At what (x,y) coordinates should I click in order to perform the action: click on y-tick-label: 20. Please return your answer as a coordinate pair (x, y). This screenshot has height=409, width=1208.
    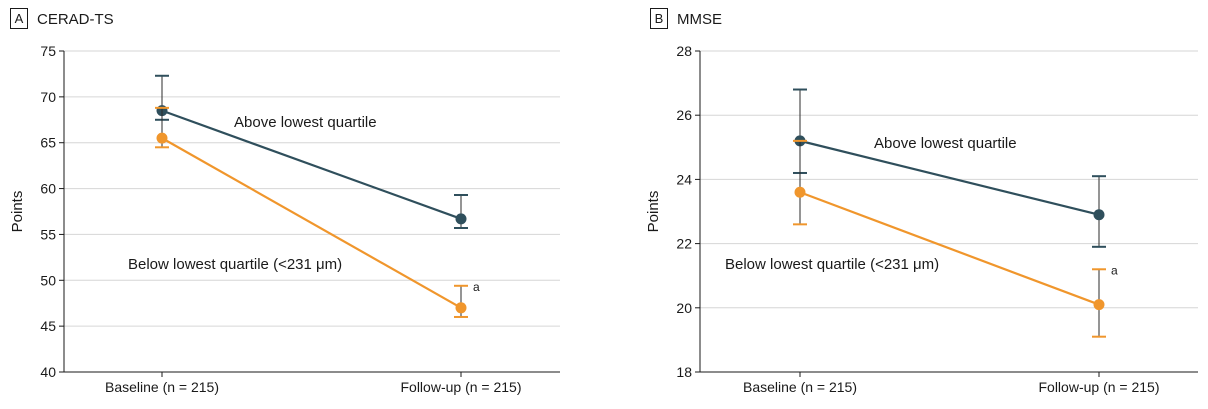
    Looking at the image, I should click on (684, 308).